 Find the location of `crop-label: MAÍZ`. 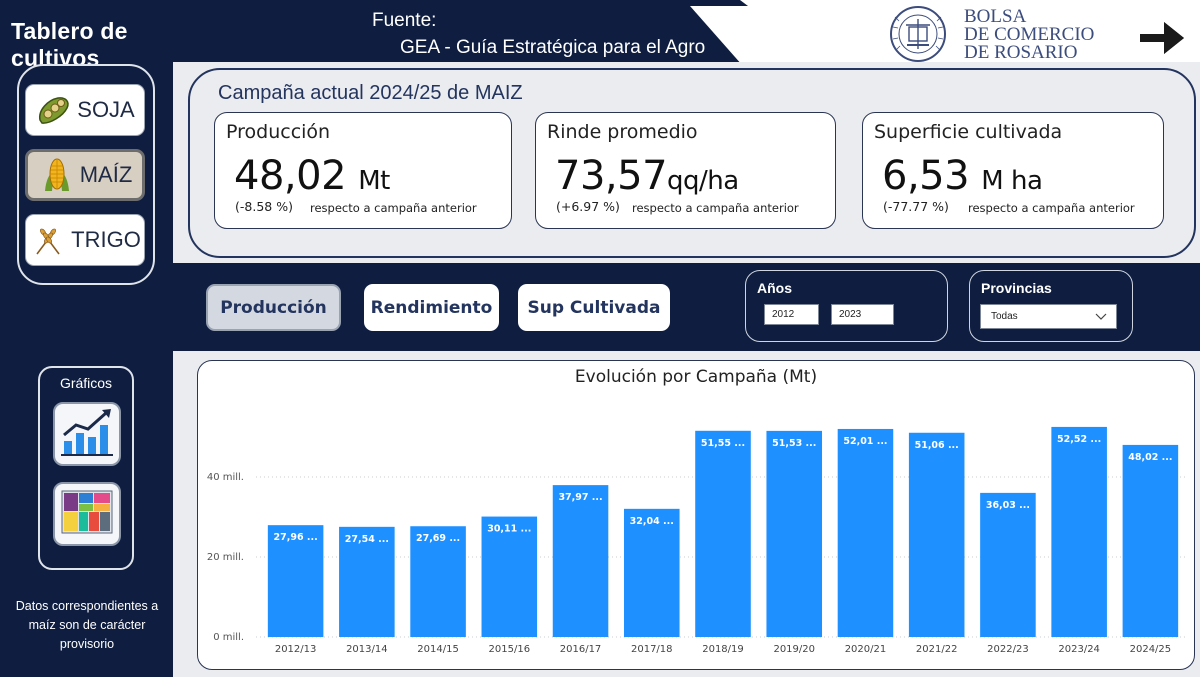

crop-label: MAÍZ is located at coordinates (106, 174).